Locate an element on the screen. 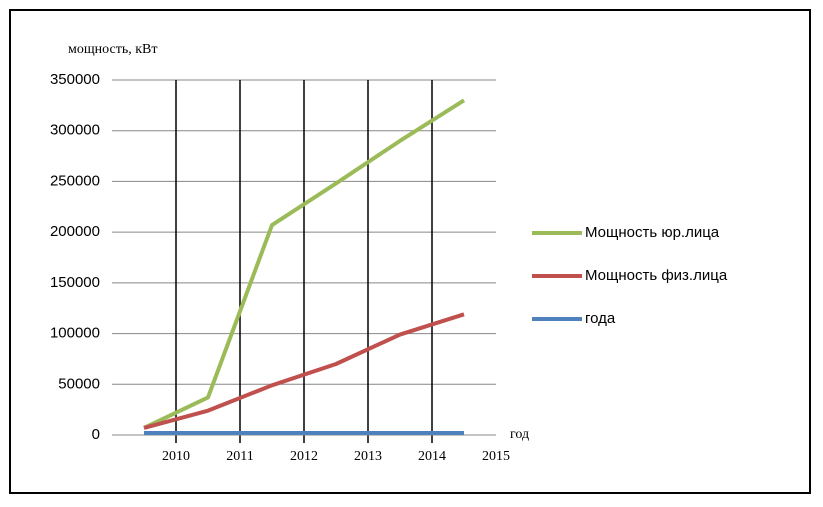 The width and height of the screenshot is (823, 507). x-tick-label: 2012 is located at coordinates (304, 456).